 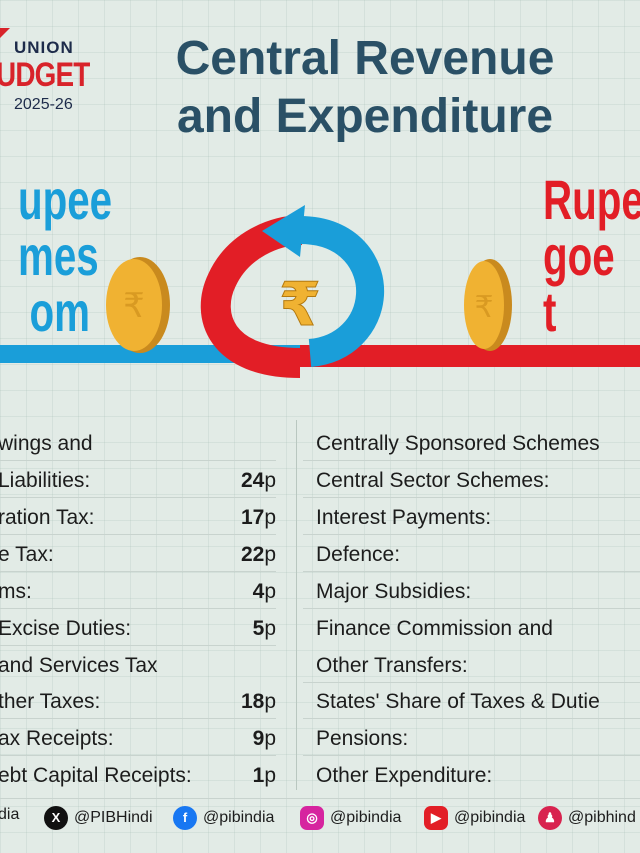 What do you see at coordinates (471, 479) in the screenshot?
I see `list-item: Central Sector Schemes:` at bounding box center [471, 479].